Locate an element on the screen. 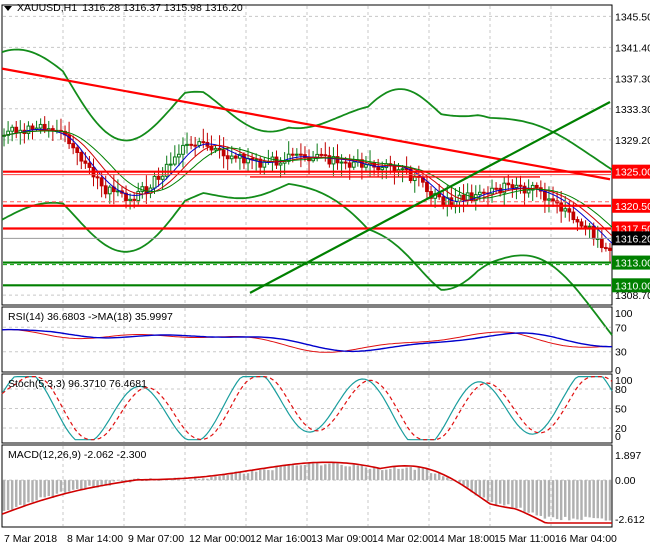 This screenshot has width=650, height=550. price-tag-label: 1320.50 is located at coordinates (632, 207).